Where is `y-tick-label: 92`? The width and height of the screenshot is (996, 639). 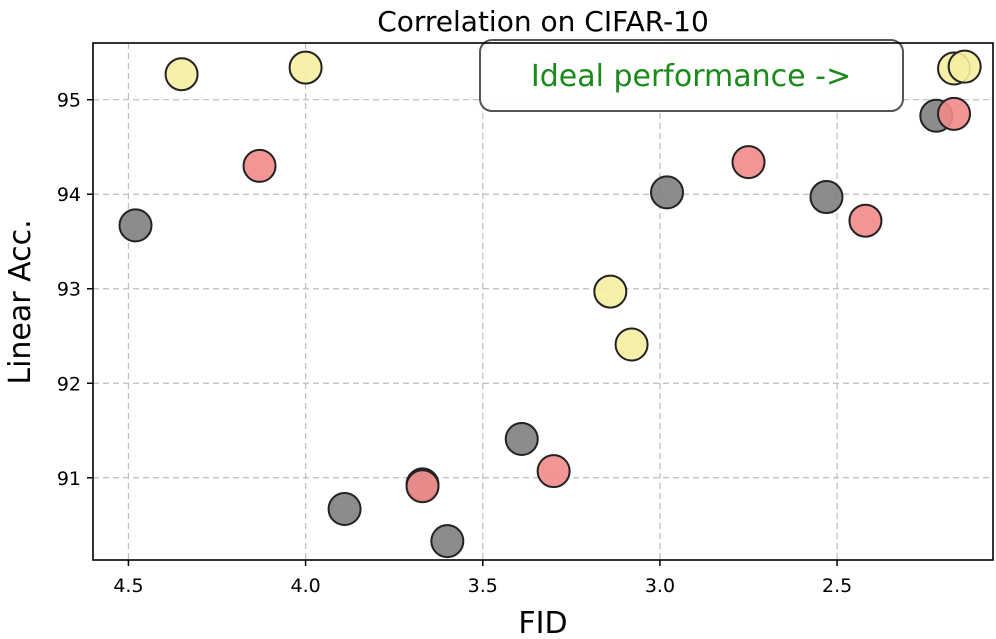 y-tick-label: 92 is located at coordinates (69, 384).